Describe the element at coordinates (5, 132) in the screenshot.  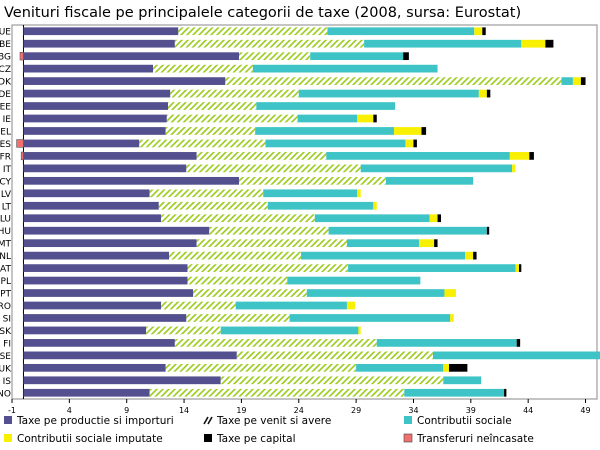
I see `category-label: EL` at that location.